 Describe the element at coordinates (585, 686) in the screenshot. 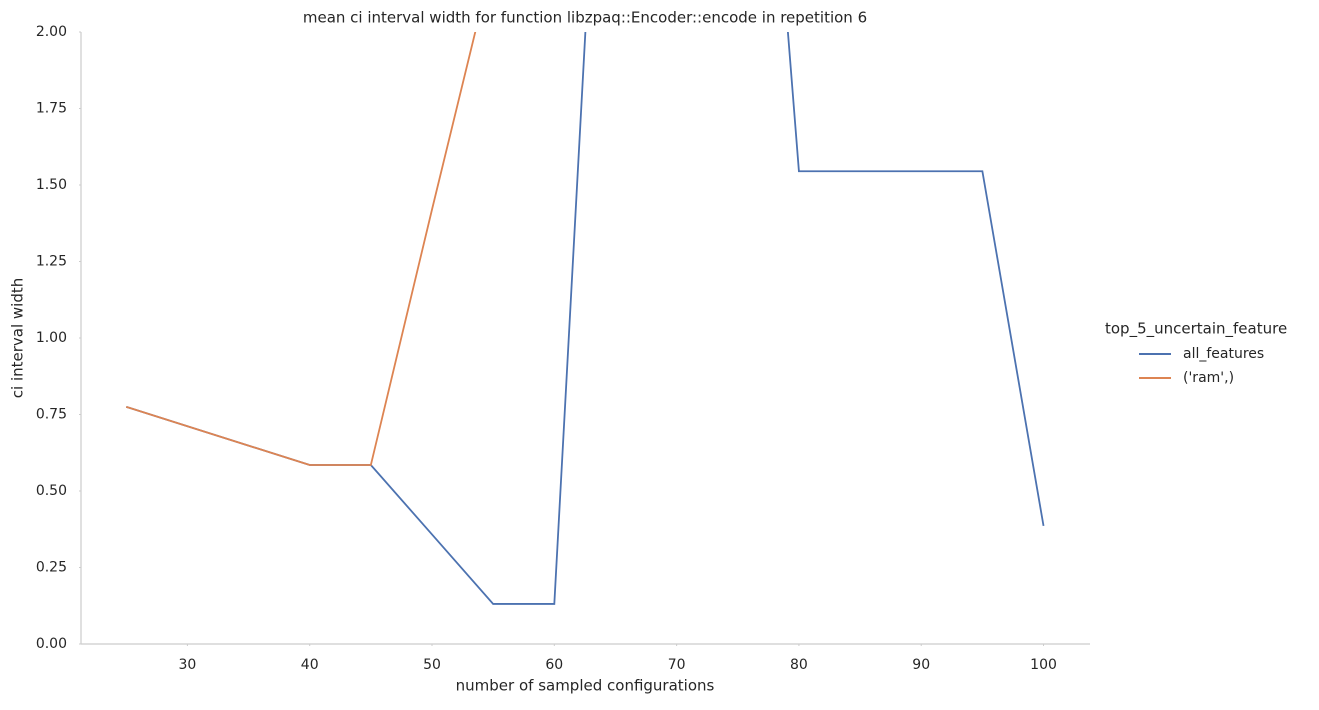

I see `x-axis-label: number of sampled configurations` at that location.